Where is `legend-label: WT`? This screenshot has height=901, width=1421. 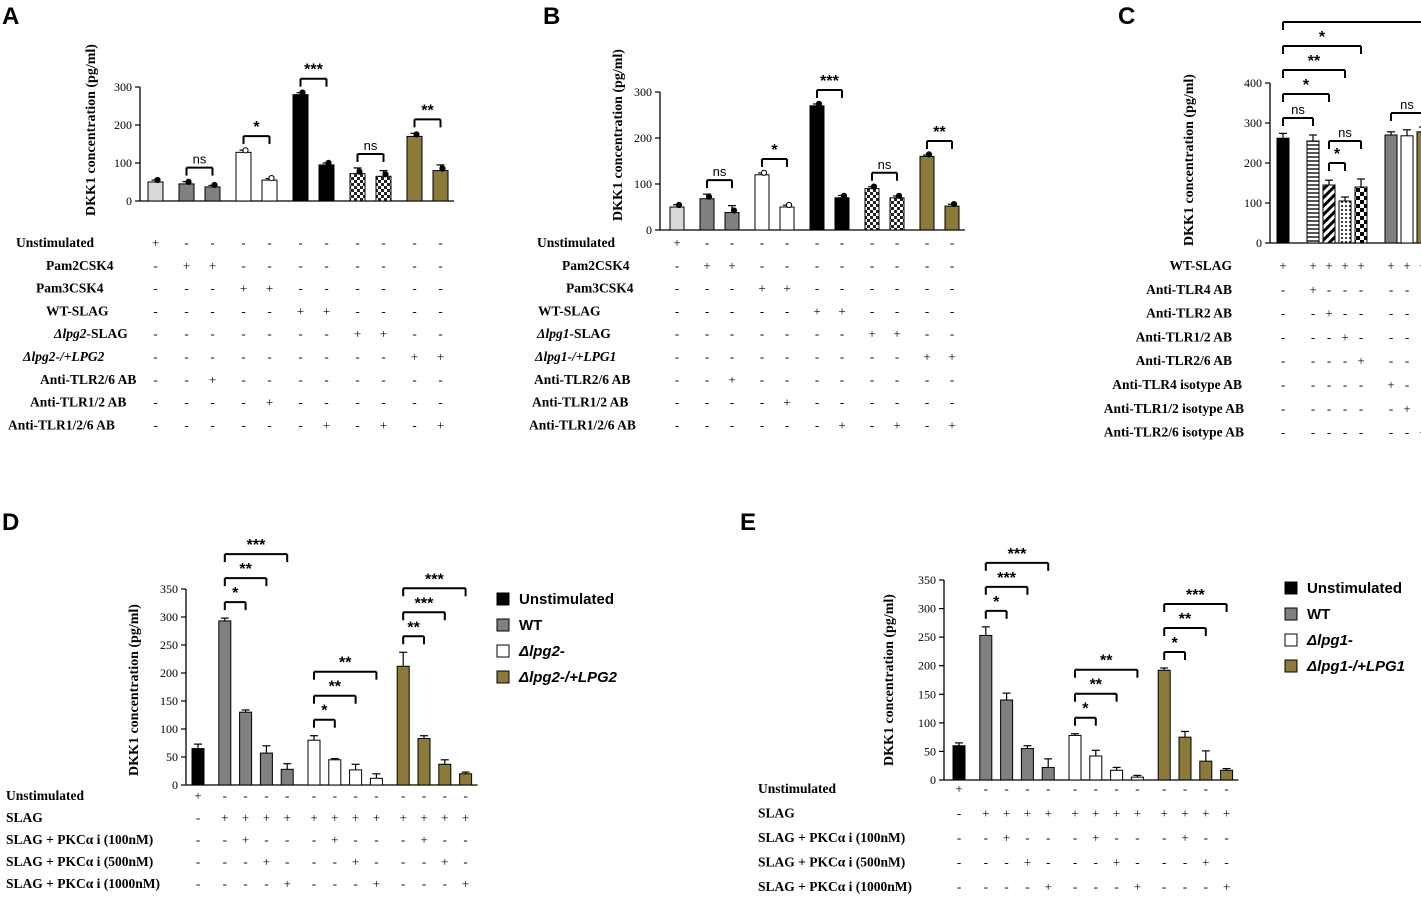
legend-label: WT is located at coordinates (1318, 614).